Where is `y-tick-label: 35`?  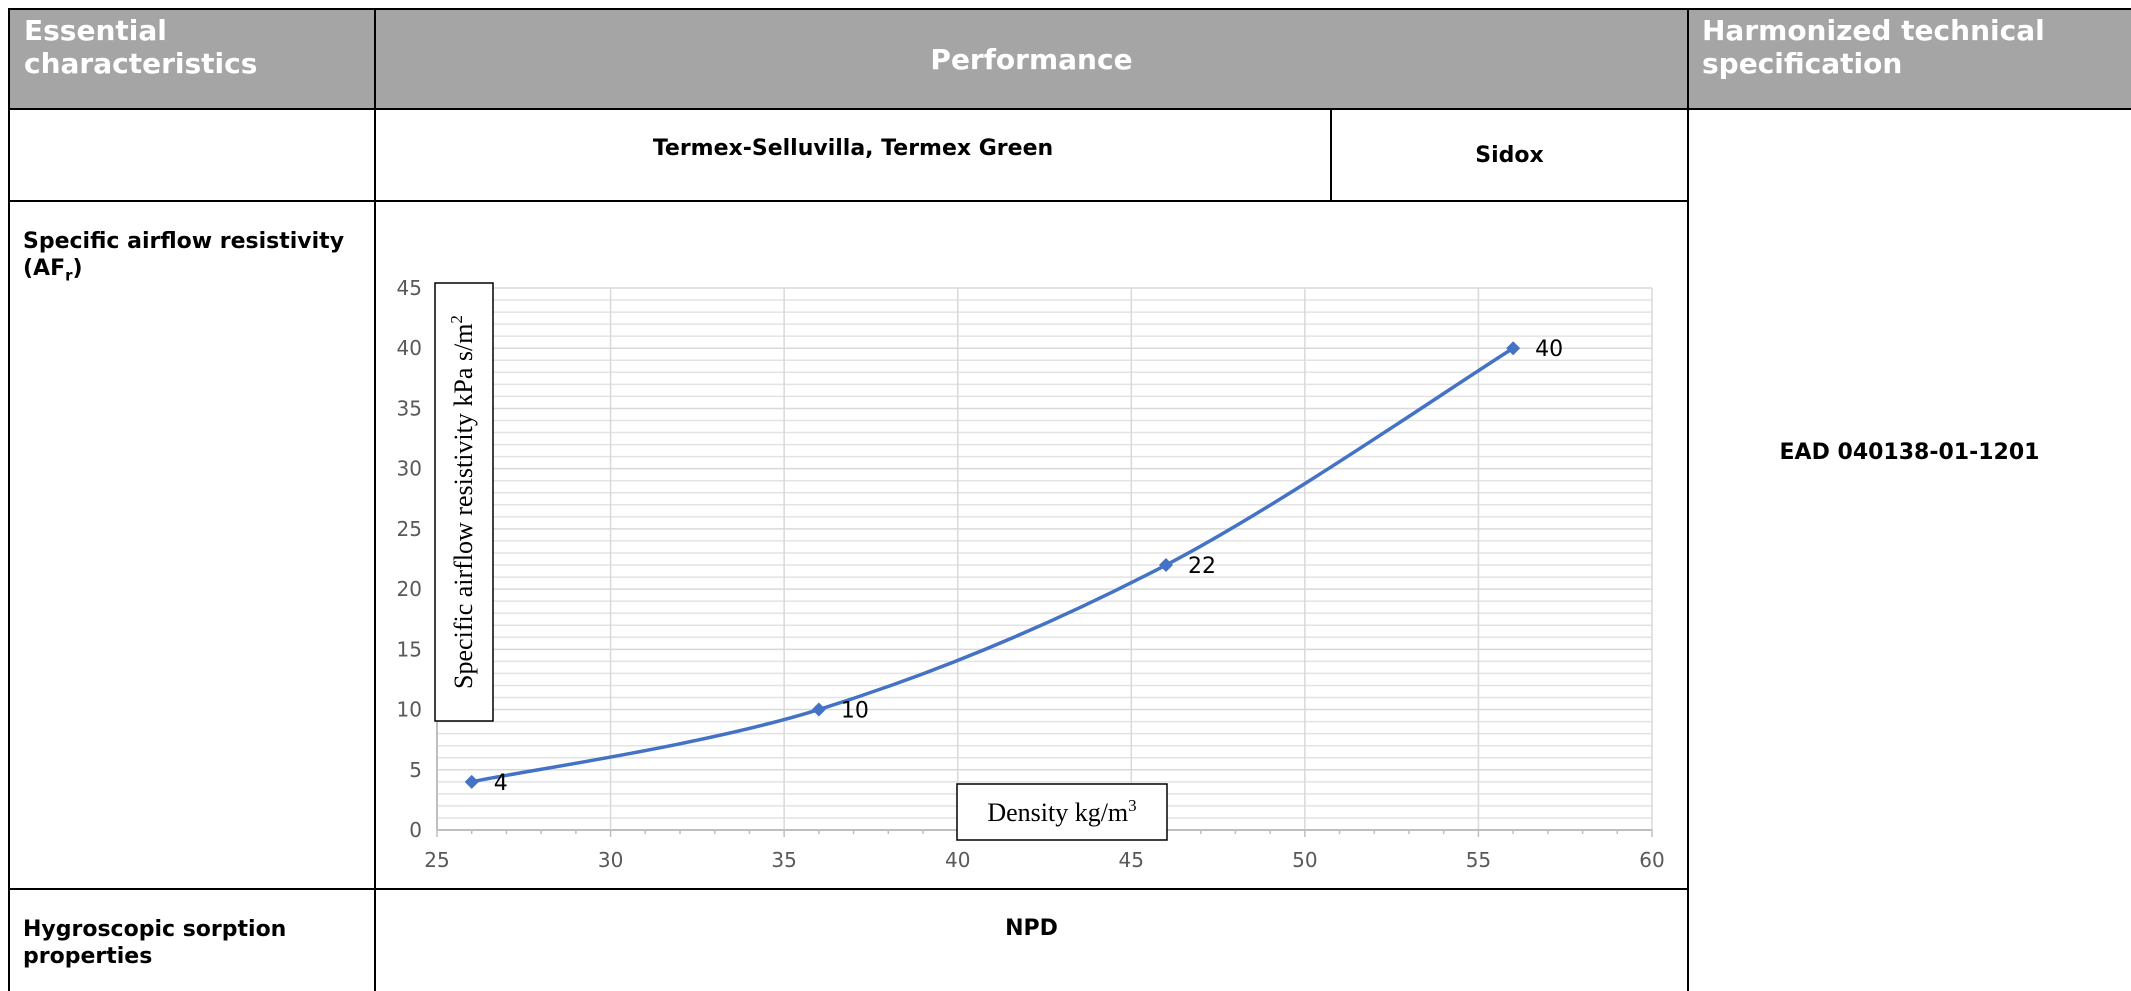 y-tick-label: 35 is located at coordinates (409, 408).